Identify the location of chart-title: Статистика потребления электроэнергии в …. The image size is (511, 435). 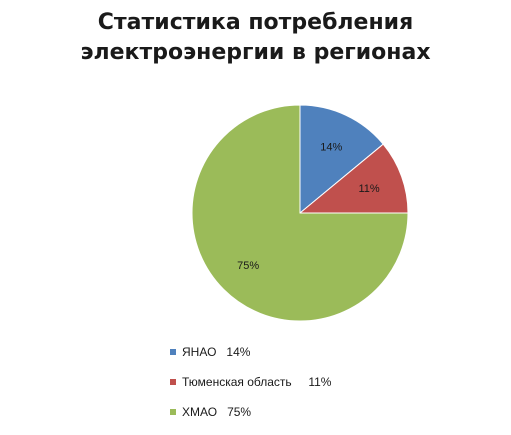
(255, 38).